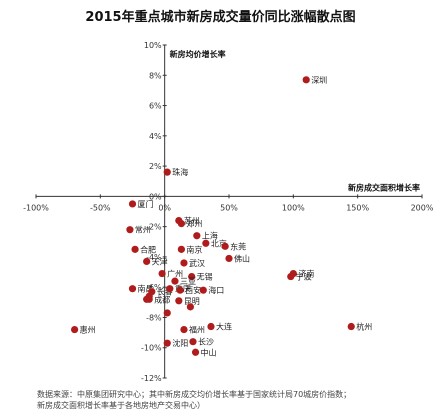 Image resolution: width=441 pixels, height=415 pixels. What do you see at coordinates (205, 277) in the screenshot?
I see `data-label: 无锡` at bounding box center [205, 277].